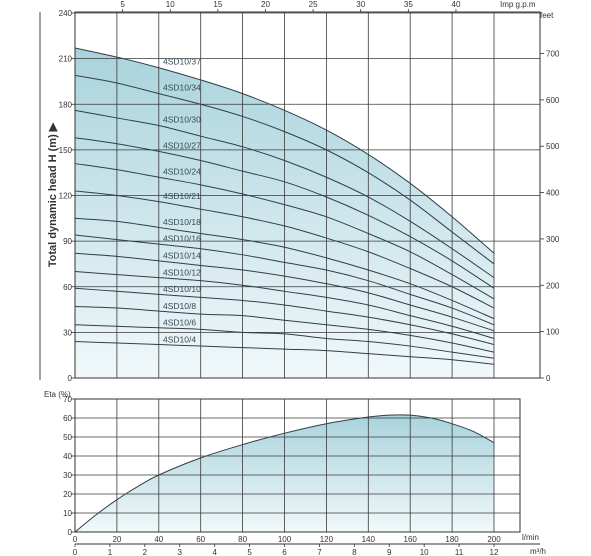  Describe the element at coordinates (360, 4) in the screenshot. I see `head-top-tick-label: 30` at that location.